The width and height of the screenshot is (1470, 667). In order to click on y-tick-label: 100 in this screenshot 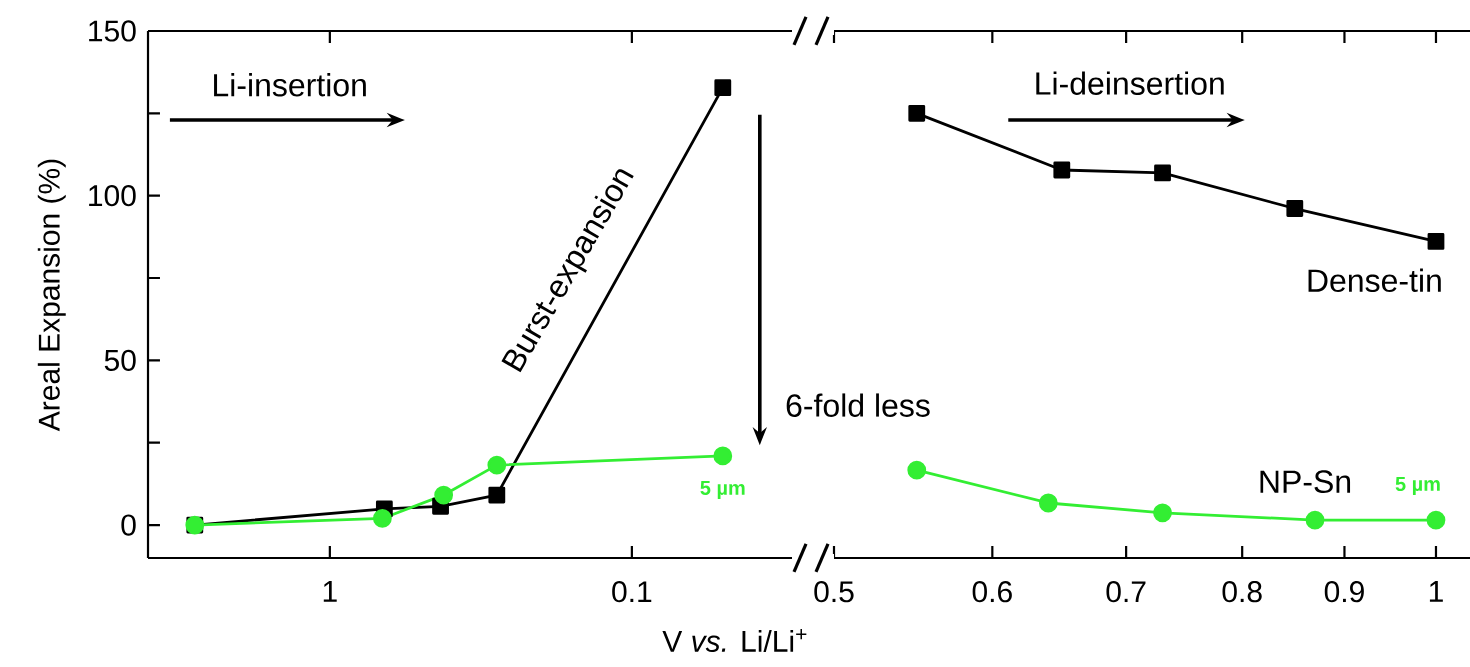, I will do `click(112, 196)`.